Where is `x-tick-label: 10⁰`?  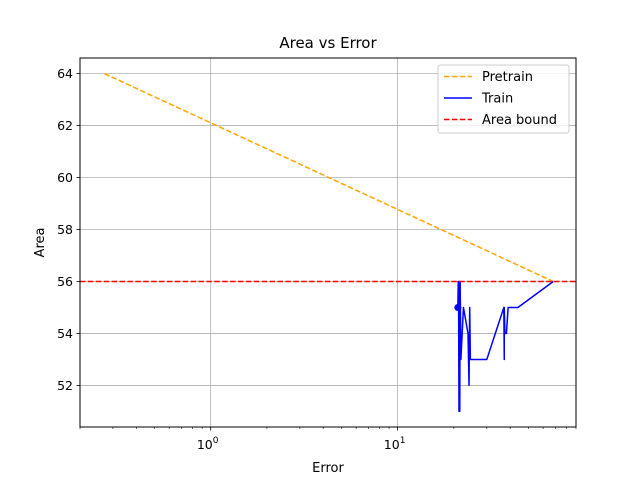 x-tick-label: 10⁰ is located at coordinates (208, 444).